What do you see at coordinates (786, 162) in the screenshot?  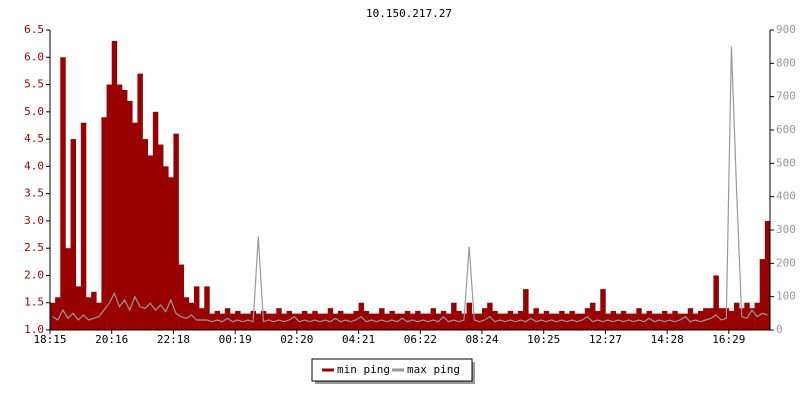 I see `y2-tick-label: 500` at bounding box center [786, 162].